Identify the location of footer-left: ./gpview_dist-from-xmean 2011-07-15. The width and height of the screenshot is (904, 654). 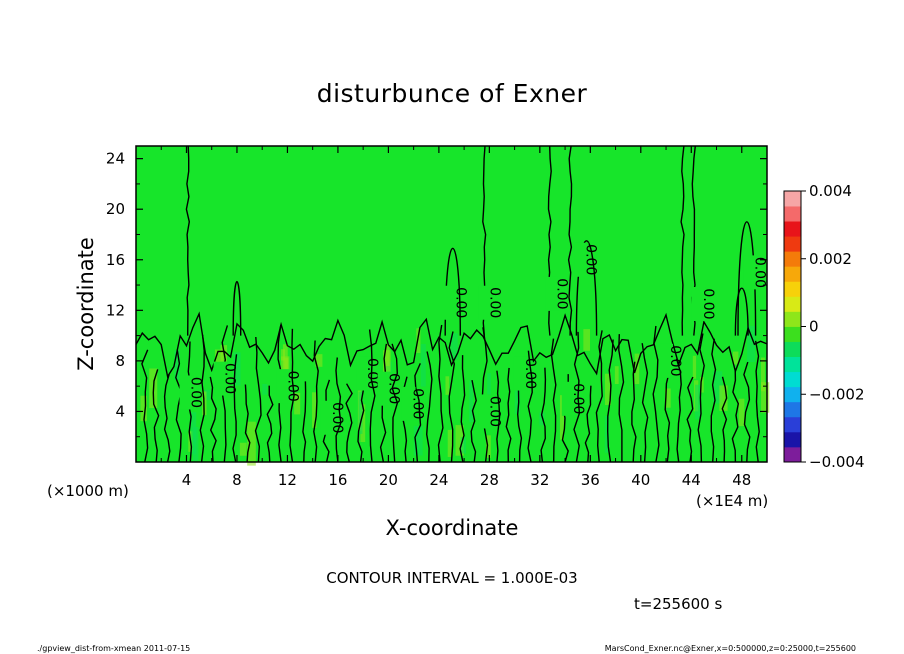
(113, 648).